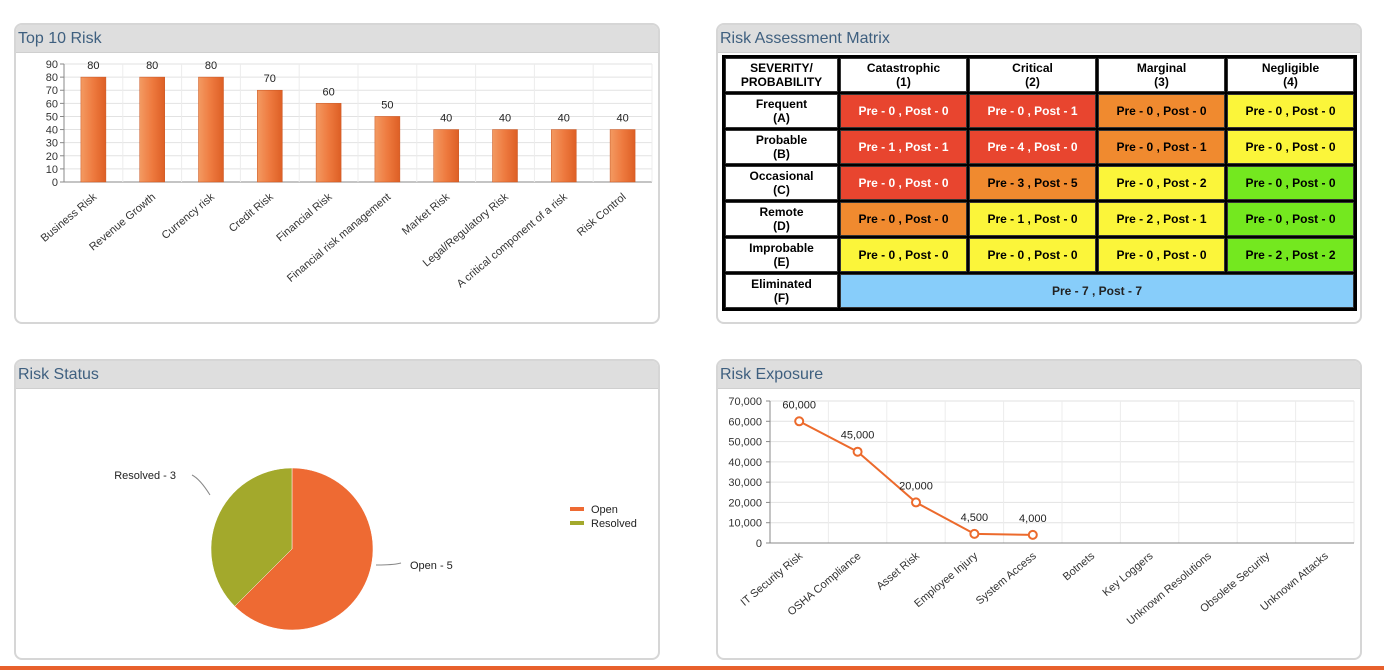 The image size is (1384, 670). I want to click on matrix-column-header: Critical (2), so click(1032, 75).